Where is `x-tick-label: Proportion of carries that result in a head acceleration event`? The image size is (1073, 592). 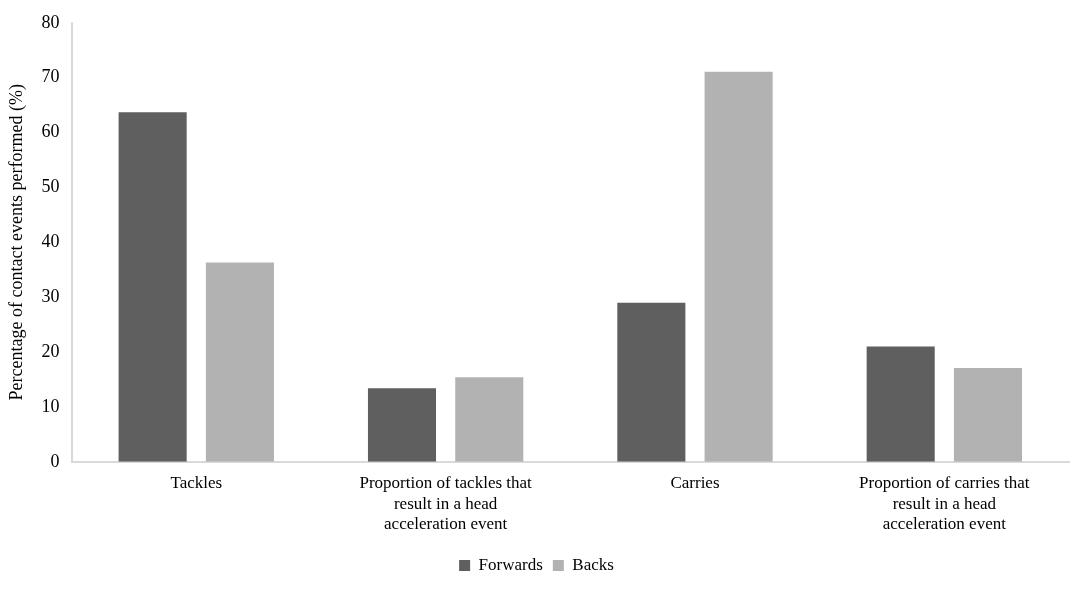
x-tick-label: Proportion of carries that result in a head acceleration event is located at coordinates (944, 503).